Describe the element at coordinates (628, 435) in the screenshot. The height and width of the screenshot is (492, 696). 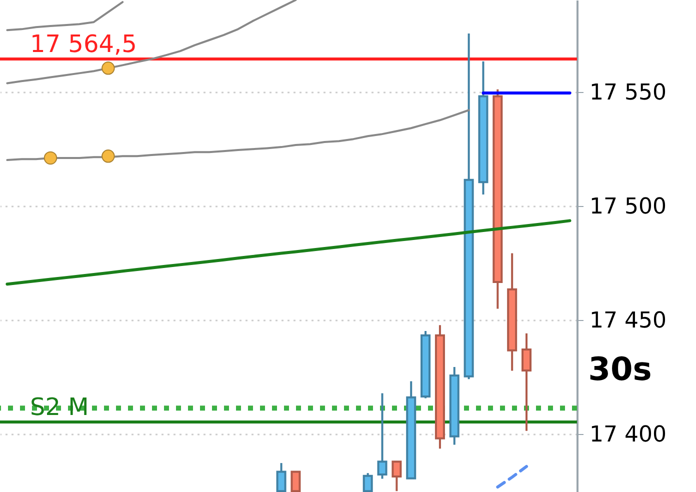
I see `y-tick-label: 17 400` at that location.